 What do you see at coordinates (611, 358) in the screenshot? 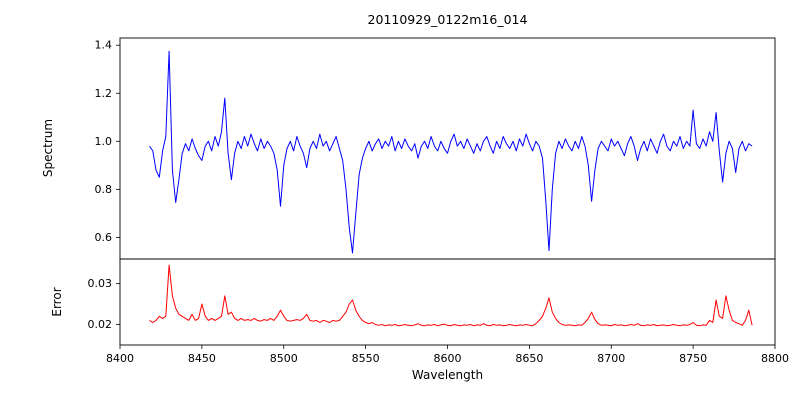
I see `x-tick-label: 8700` at bounding box center [611, 358].